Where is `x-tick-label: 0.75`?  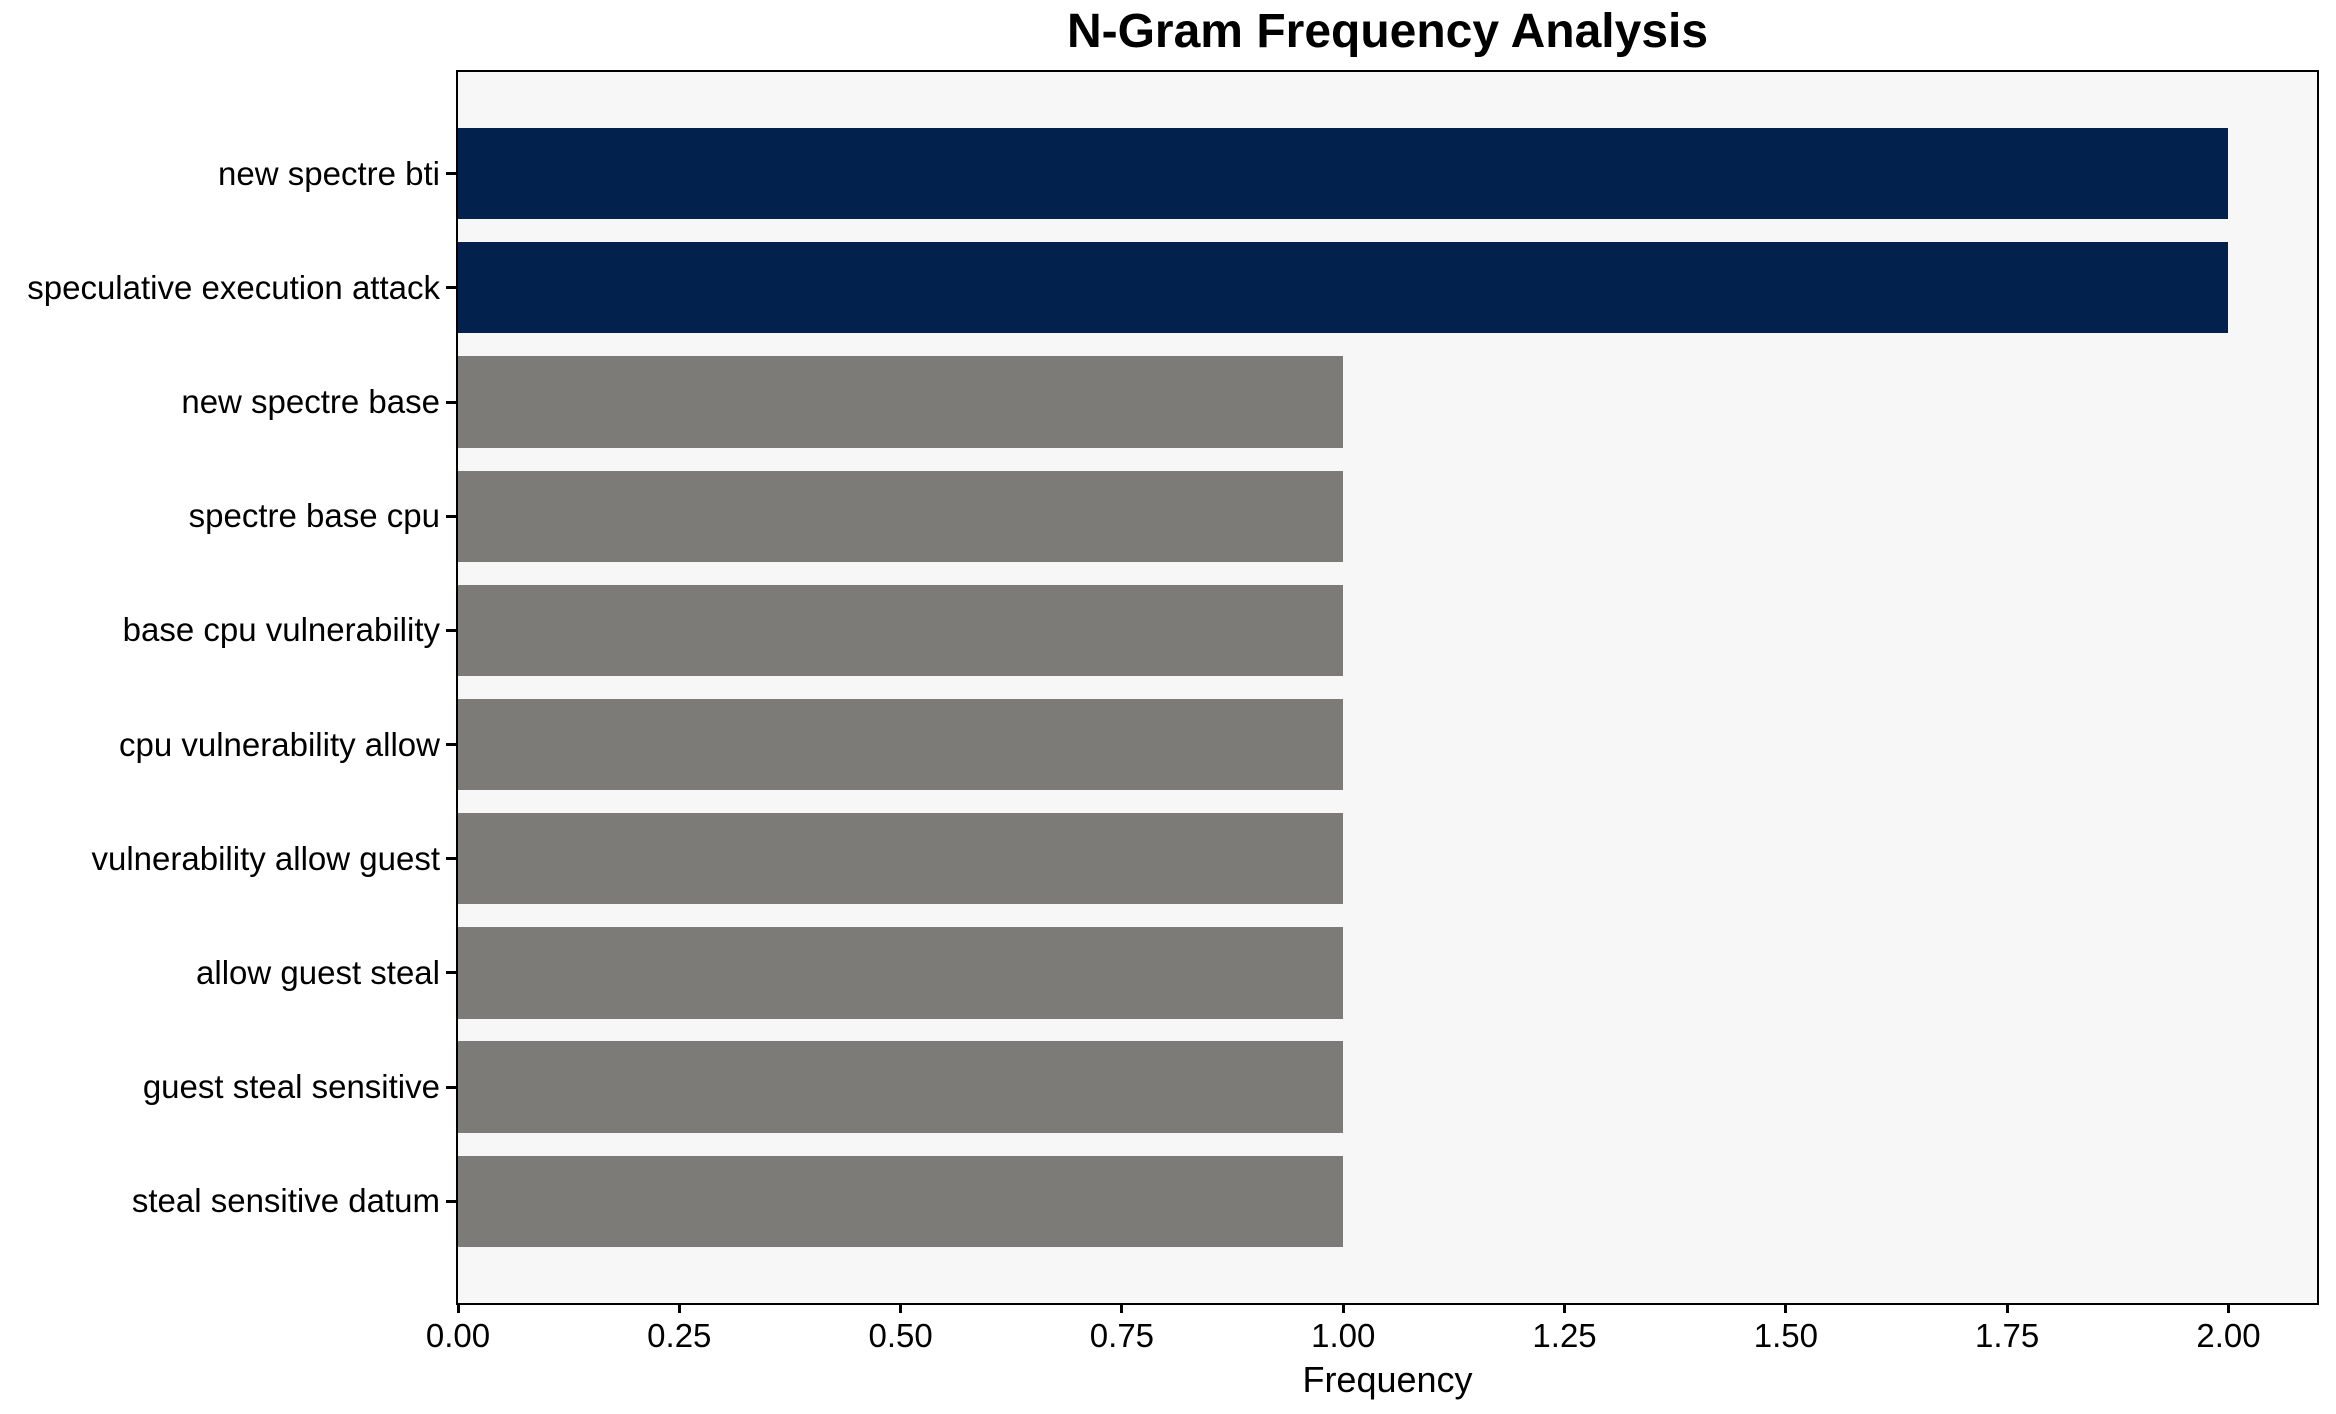 x-tick-label: 0.75 is located at coordinates (1122, 1335).